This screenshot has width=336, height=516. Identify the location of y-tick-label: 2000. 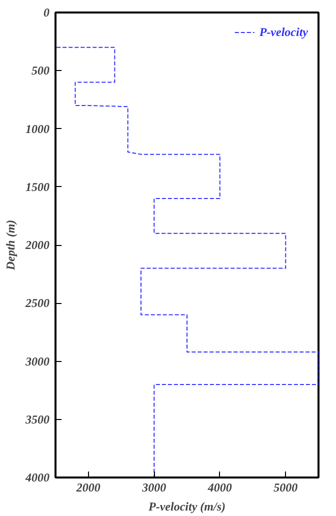
(37, 245).